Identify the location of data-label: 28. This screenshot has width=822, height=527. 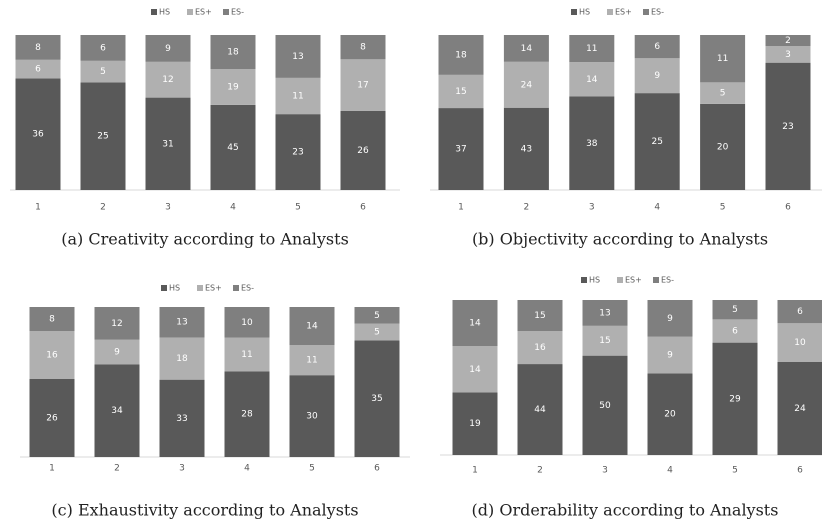
(247, 415).